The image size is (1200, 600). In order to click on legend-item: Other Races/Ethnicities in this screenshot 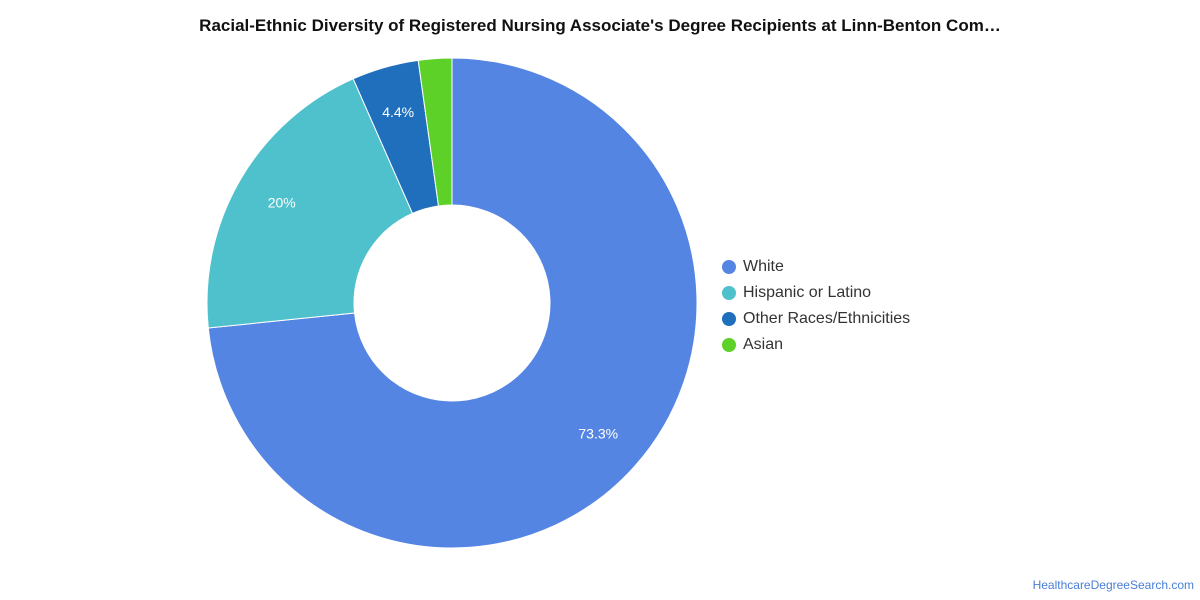, I will do `click(816, 319)`.